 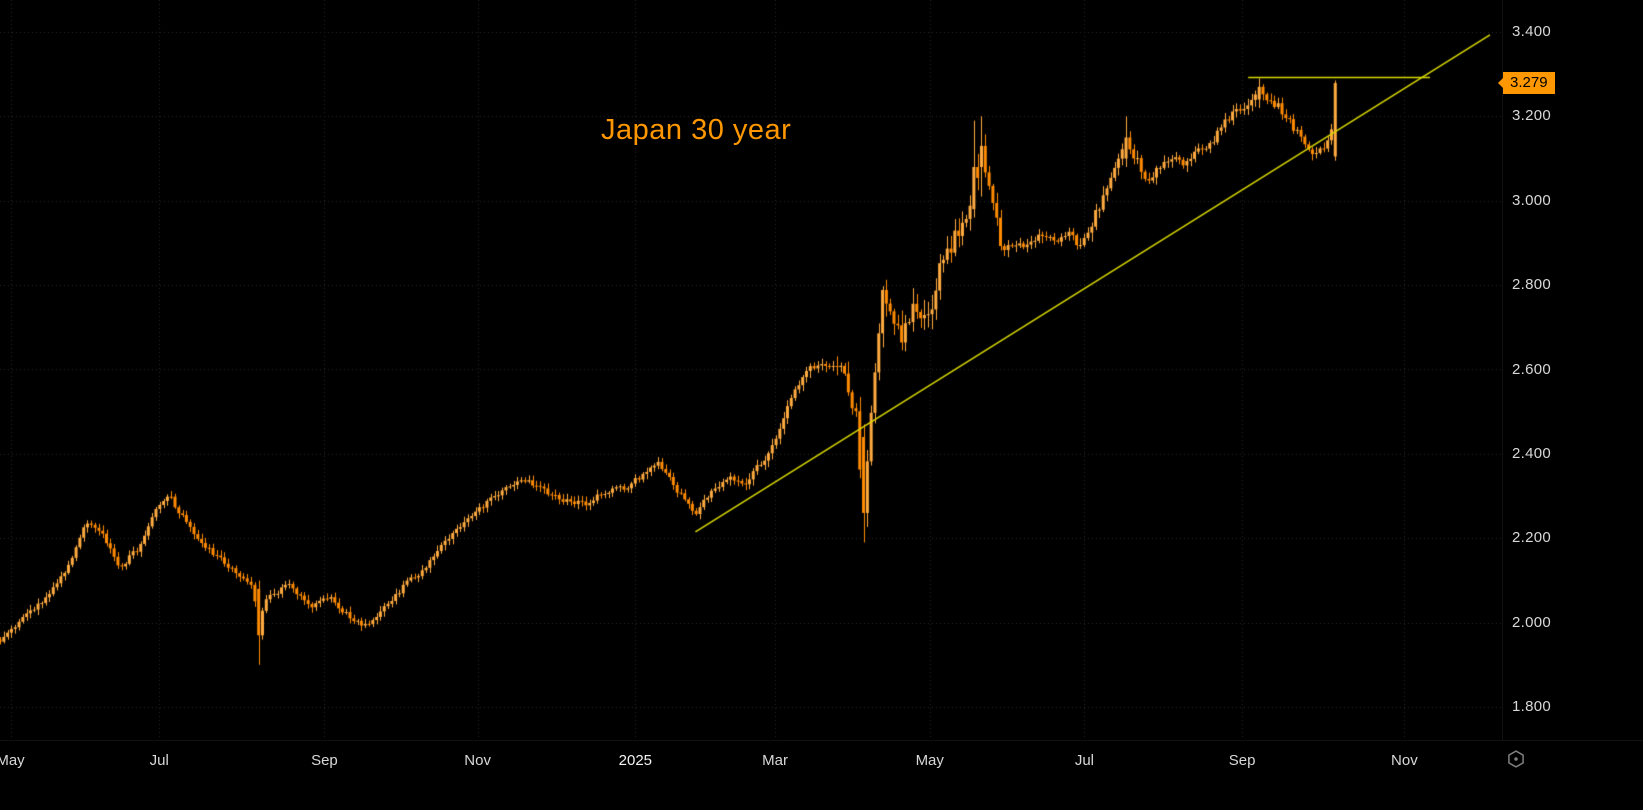 I want to click on price-tick-label: 3.000, so click(x=1532, y=200).